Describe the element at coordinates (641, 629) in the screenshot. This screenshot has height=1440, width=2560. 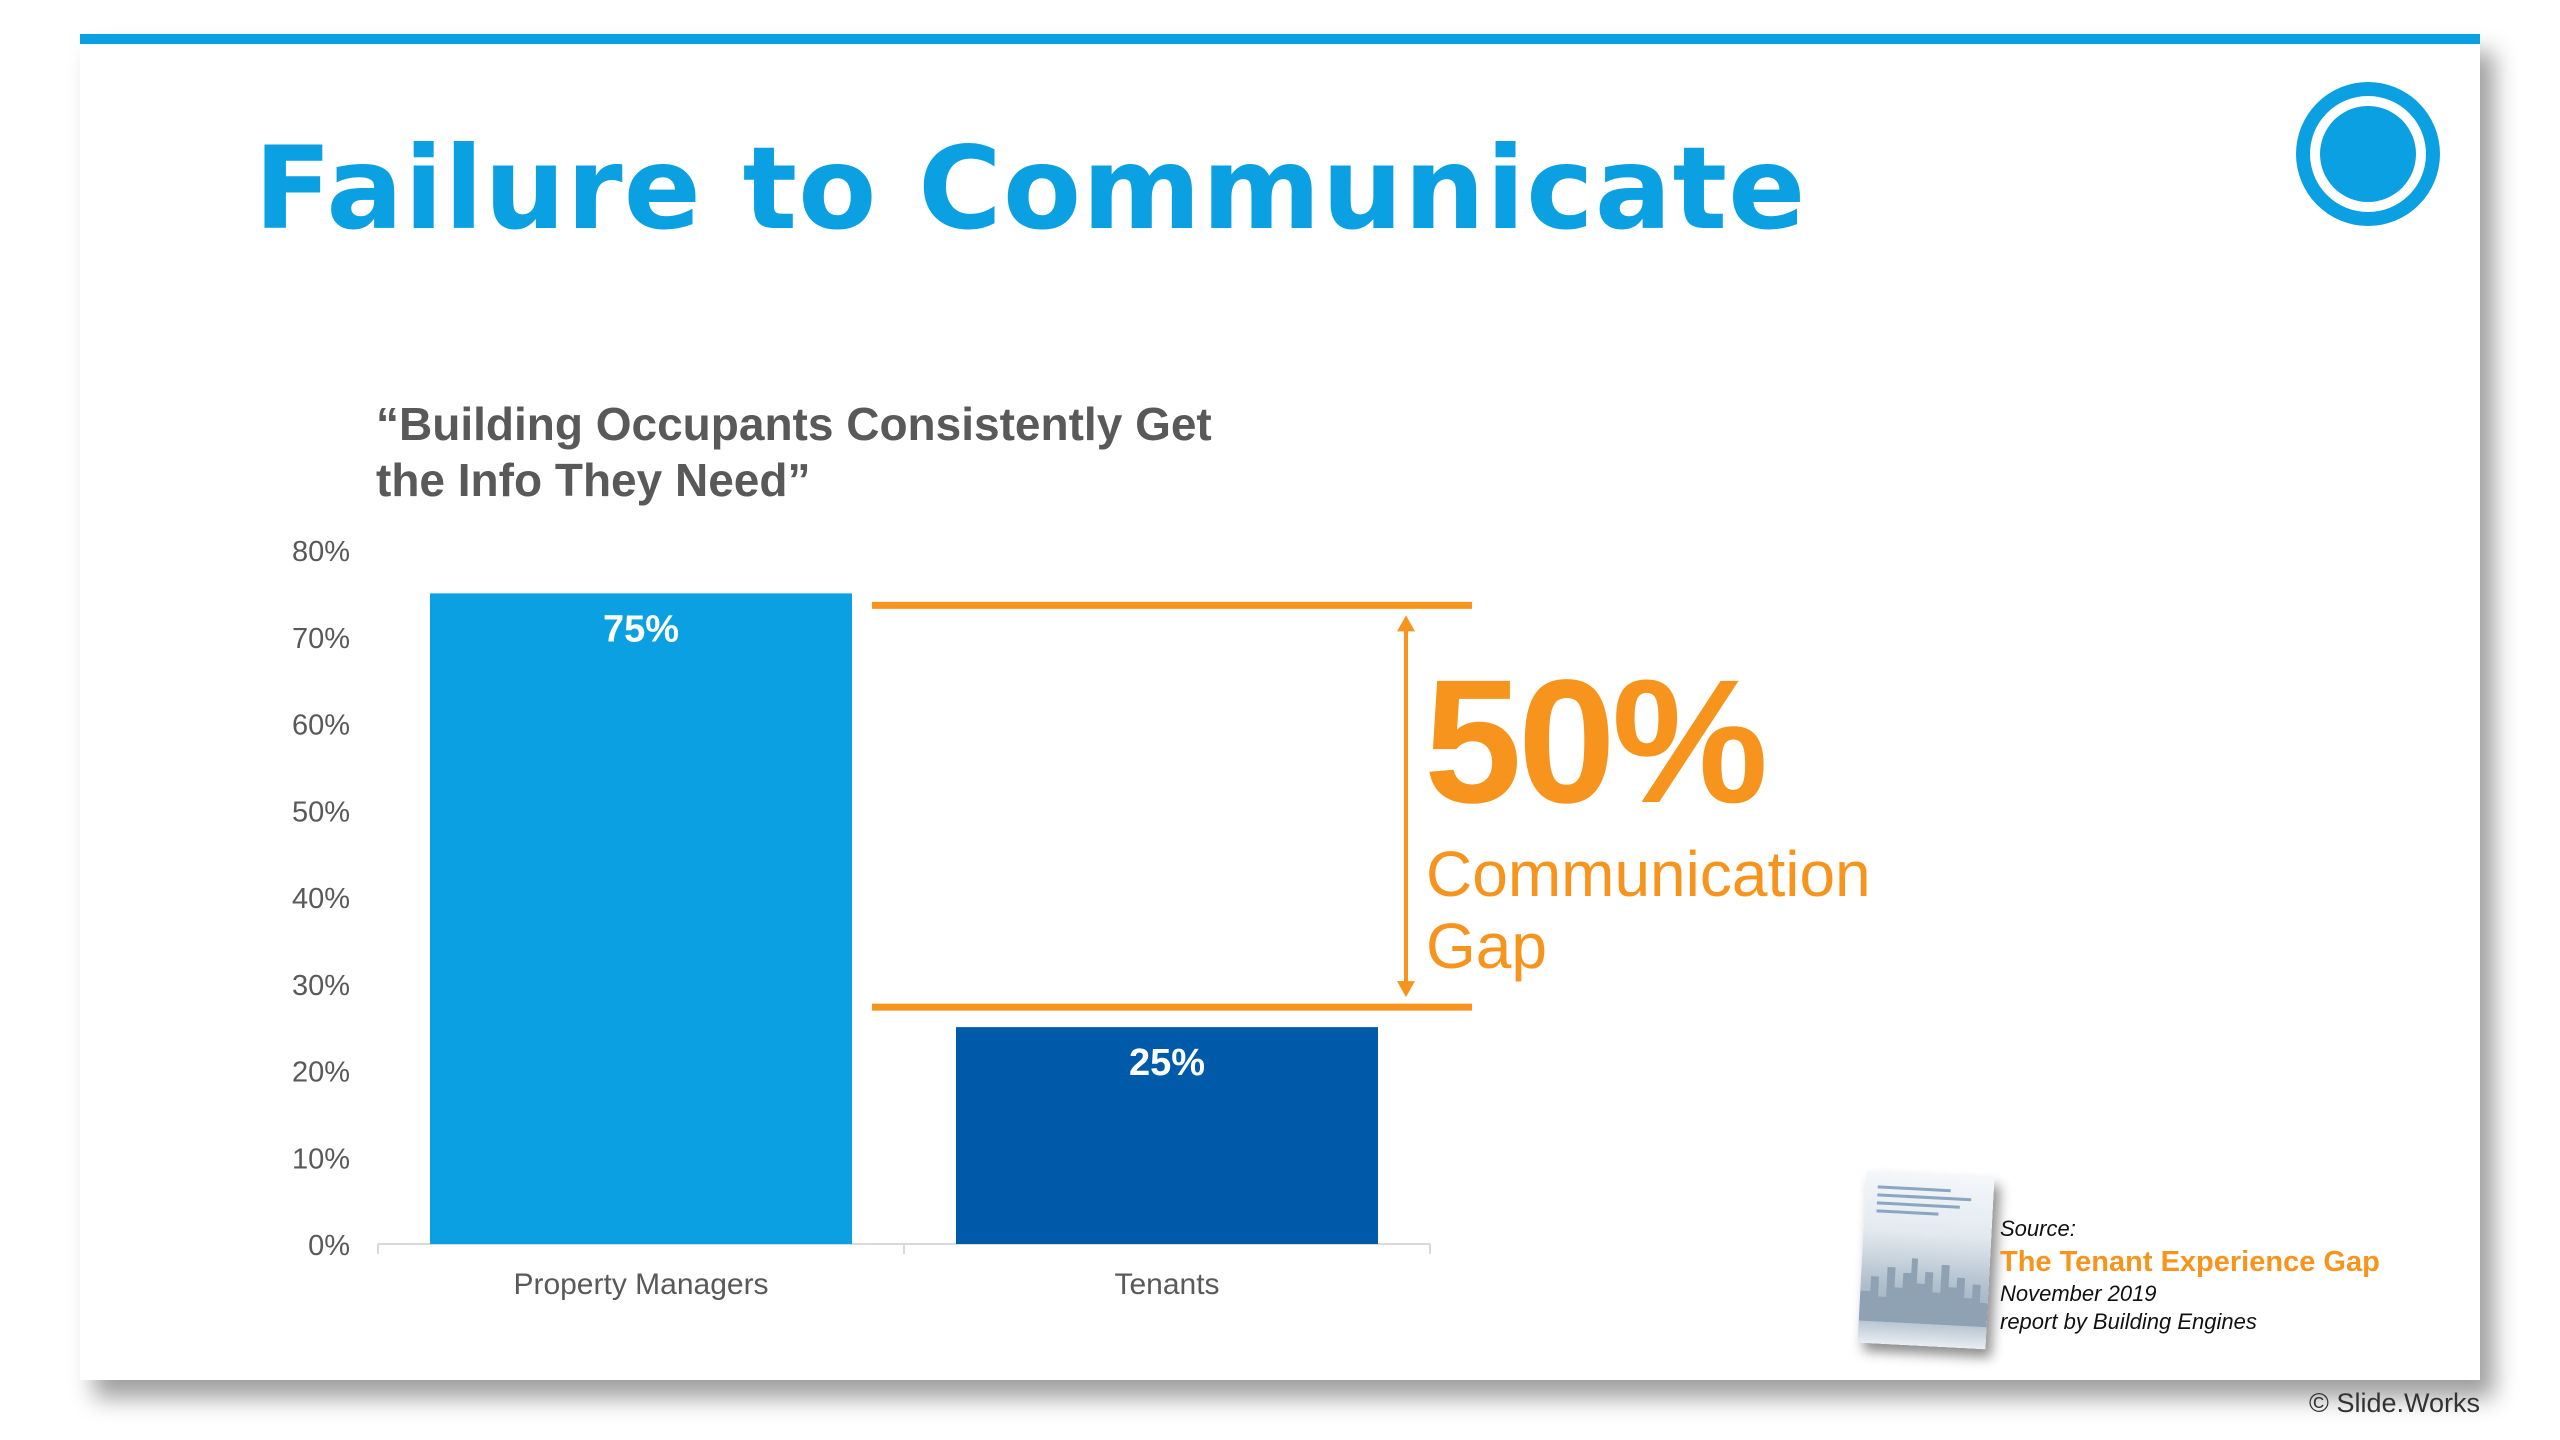
I see `bar-value-label: 75%` at that location.